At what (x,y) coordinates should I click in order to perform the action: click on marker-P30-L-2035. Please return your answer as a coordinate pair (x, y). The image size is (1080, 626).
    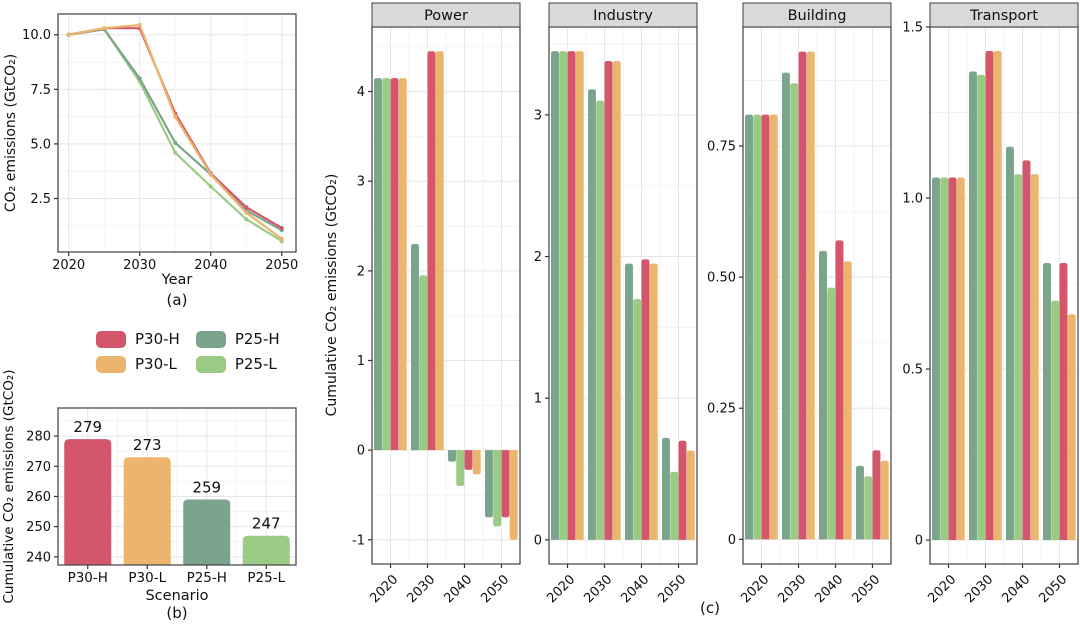
    Looking at the image, I should click on (175, 116).